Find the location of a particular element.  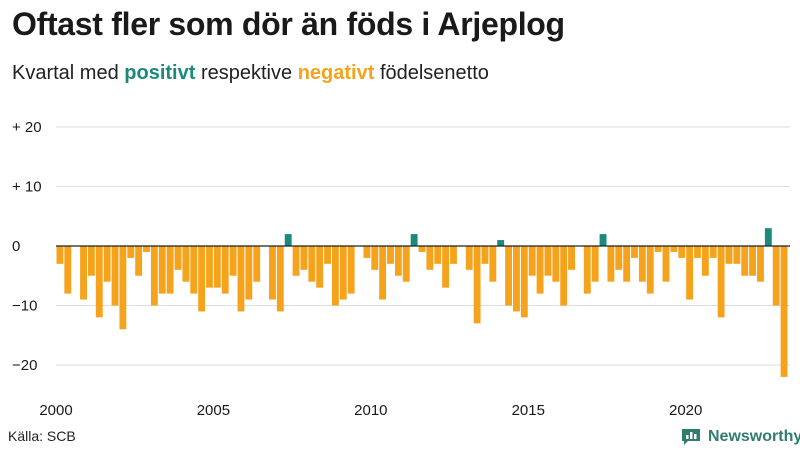

y-tick-label: −10 is located at coordinates (24, 306).